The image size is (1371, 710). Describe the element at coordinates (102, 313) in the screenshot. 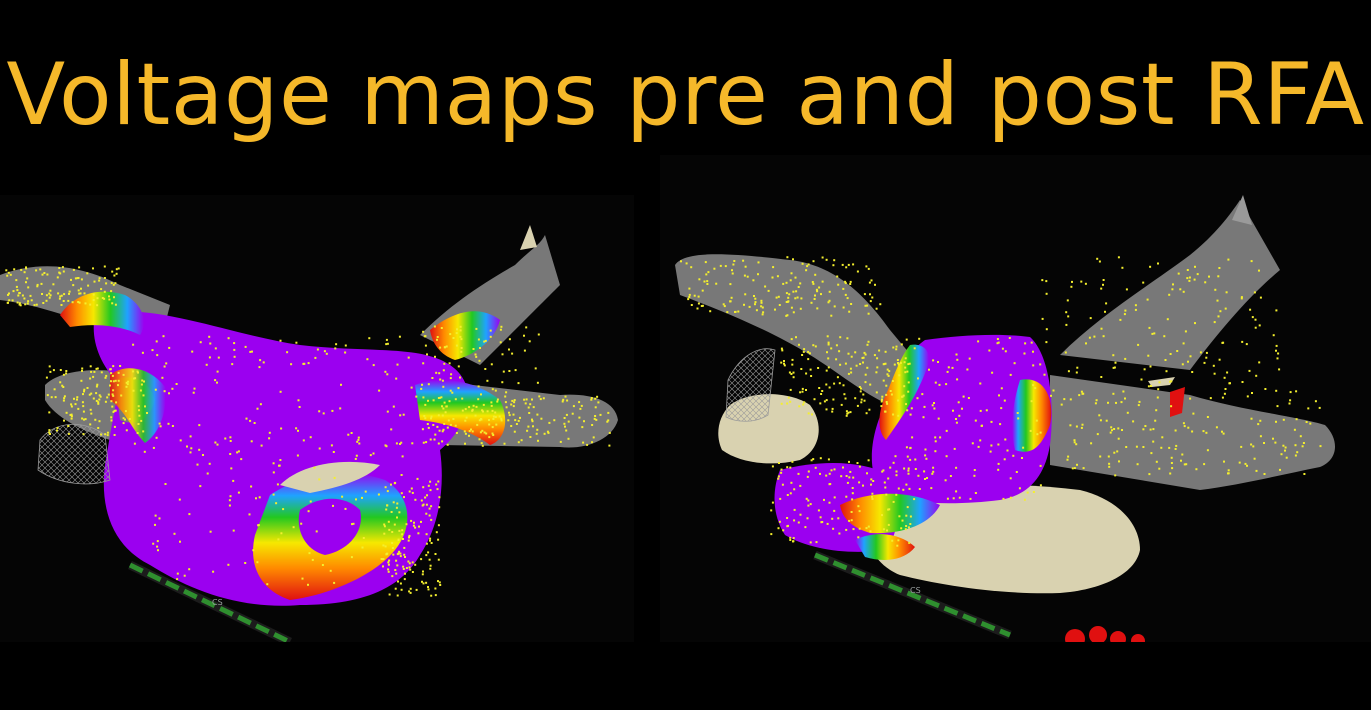

I see `low-voltage-zone-upper-left` at that location.